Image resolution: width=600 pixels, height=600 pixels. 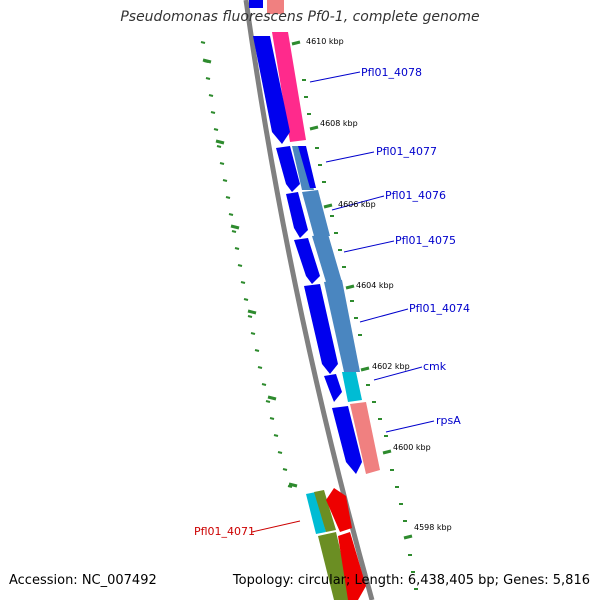 What do you see at coordinates (439, 308) in the screenshot?
I see `gene-label: Pfl01_4074` at bounding box center [439, 308].